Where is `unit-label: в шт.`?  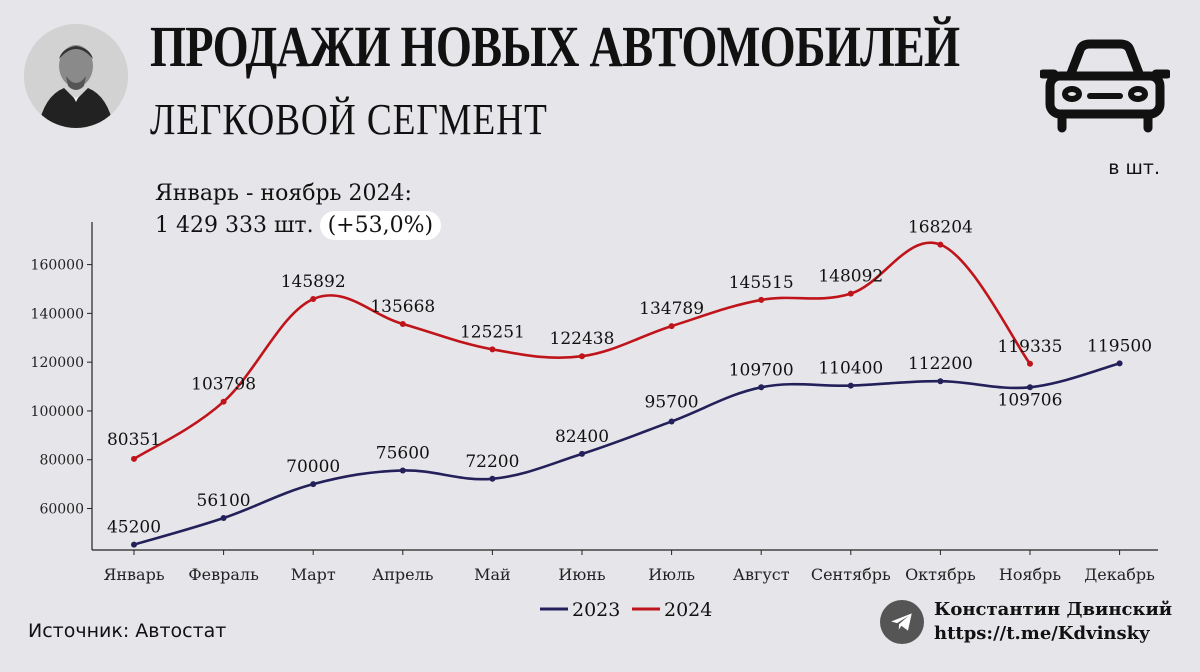 unit-label: в шт. is located at coordinates (1134, 168).